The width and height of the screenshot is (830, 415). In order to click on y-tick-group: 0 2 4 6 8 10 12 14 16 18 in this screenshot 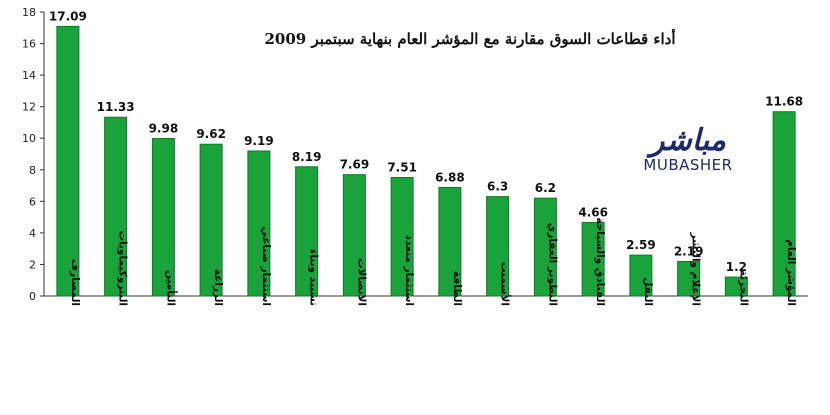, I will do `click(33, 154)`.